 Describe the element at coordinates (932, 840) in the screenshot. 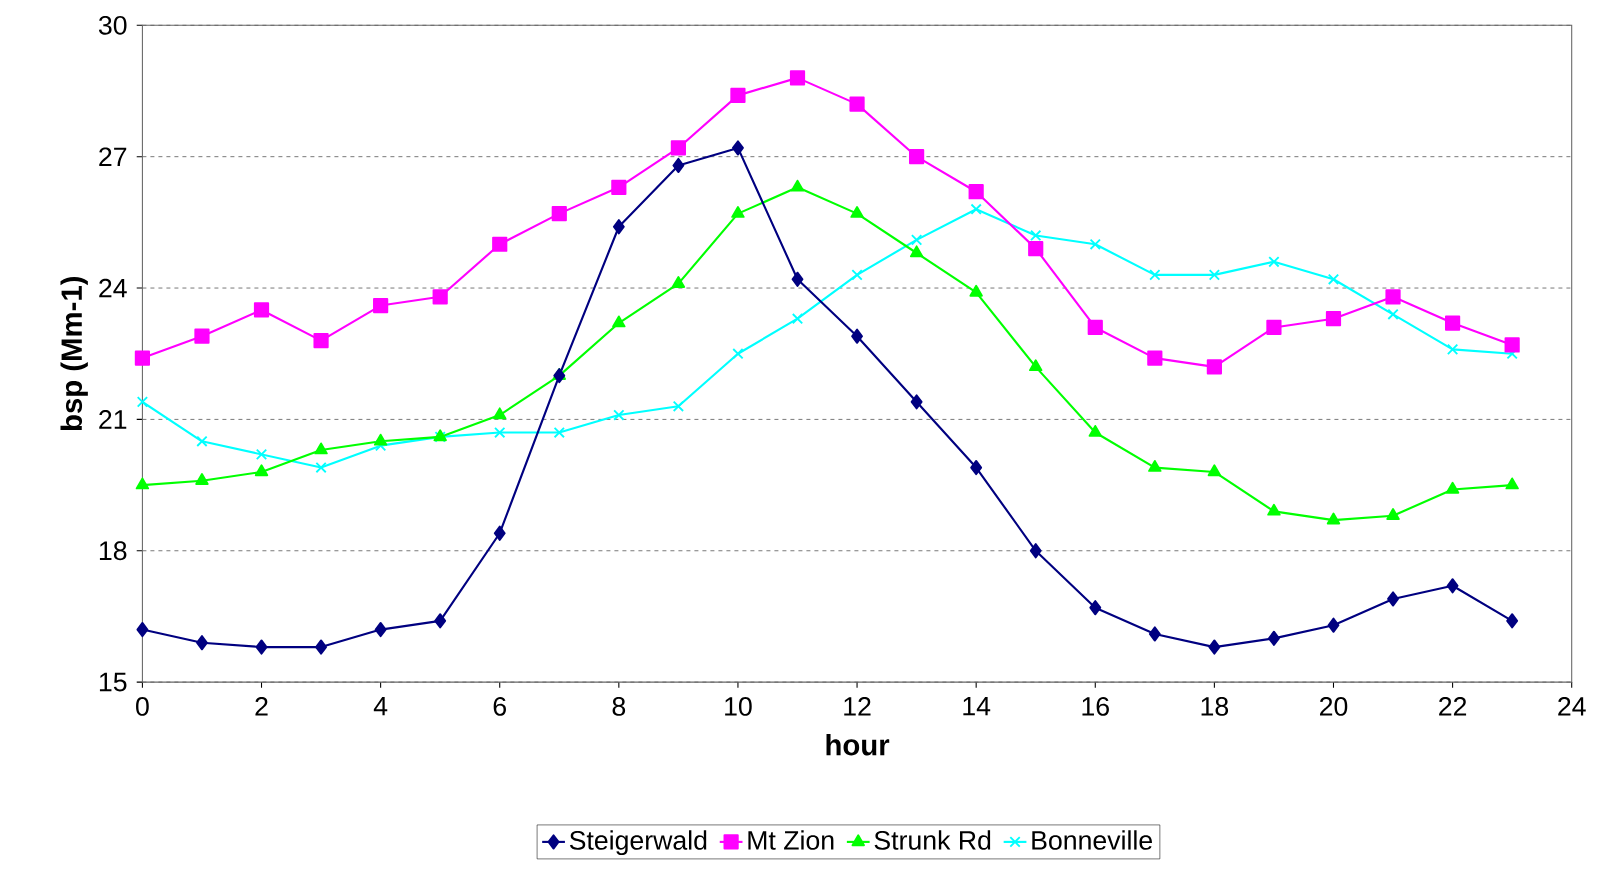

I see `legend-label: Strunk Rd` at that location.